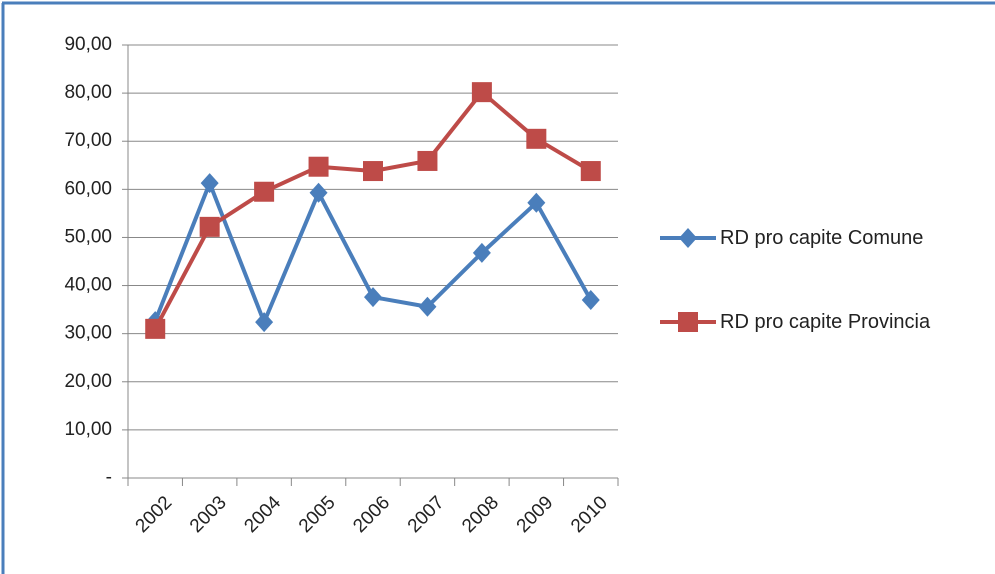  I want to click on y-tick-label: 50,00, so click(88, 236).